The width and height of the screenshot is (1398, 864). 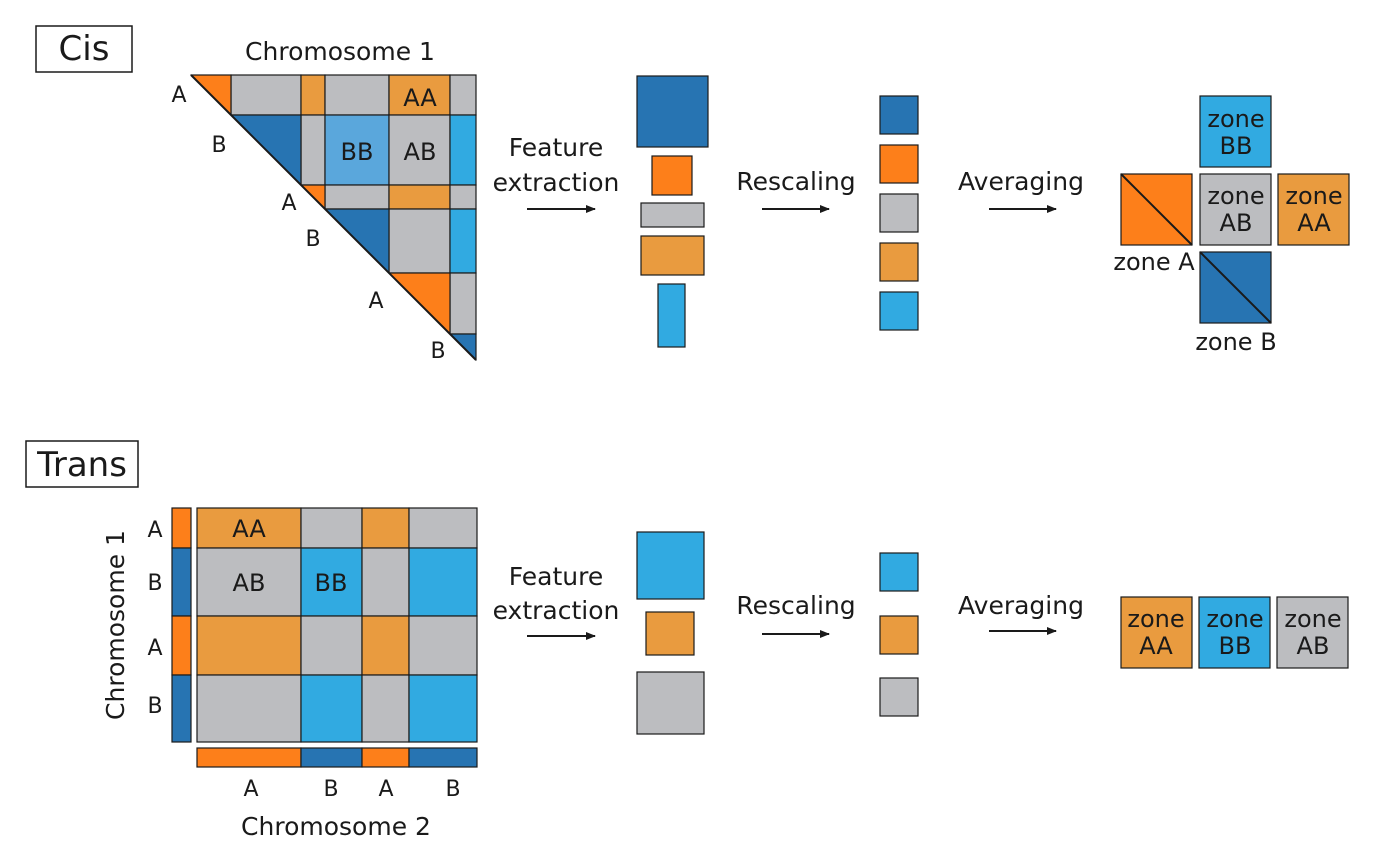 What do you see at coordinates (1155, 619) in the screenshot?
I see `trans-zone-aa-label: zone` at bounding box center [1155, 619].